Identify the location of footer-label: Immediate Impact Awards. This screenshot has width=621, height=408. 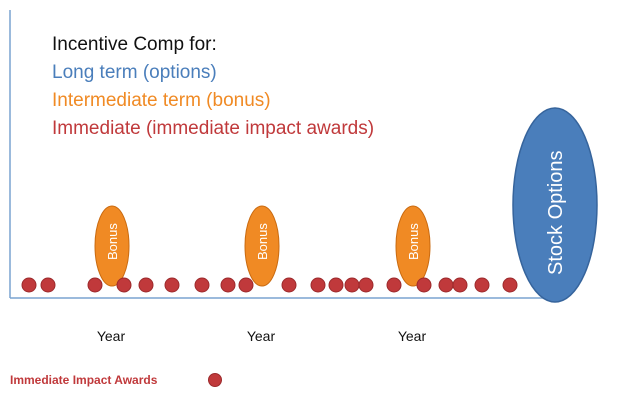
(84, 380).